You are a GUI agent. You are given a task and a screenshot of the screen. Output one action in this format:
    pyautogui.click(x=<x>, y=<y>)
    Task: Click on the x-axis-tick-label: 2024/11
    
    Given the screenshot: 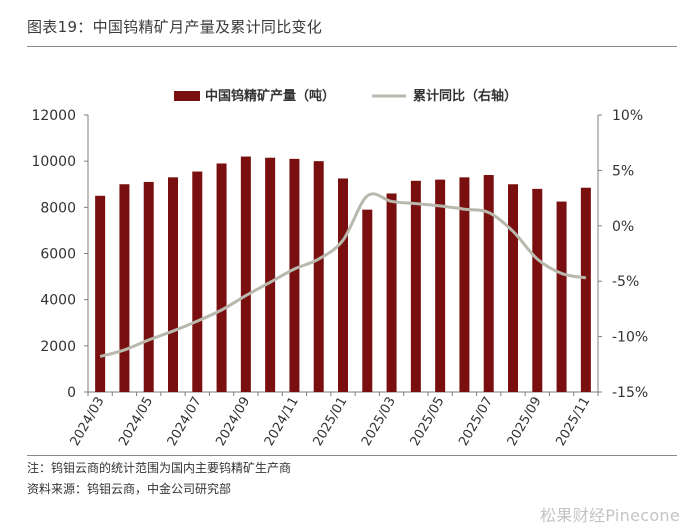 What is the action you would take?
    pyautogui.click(x=282, y=422)
    